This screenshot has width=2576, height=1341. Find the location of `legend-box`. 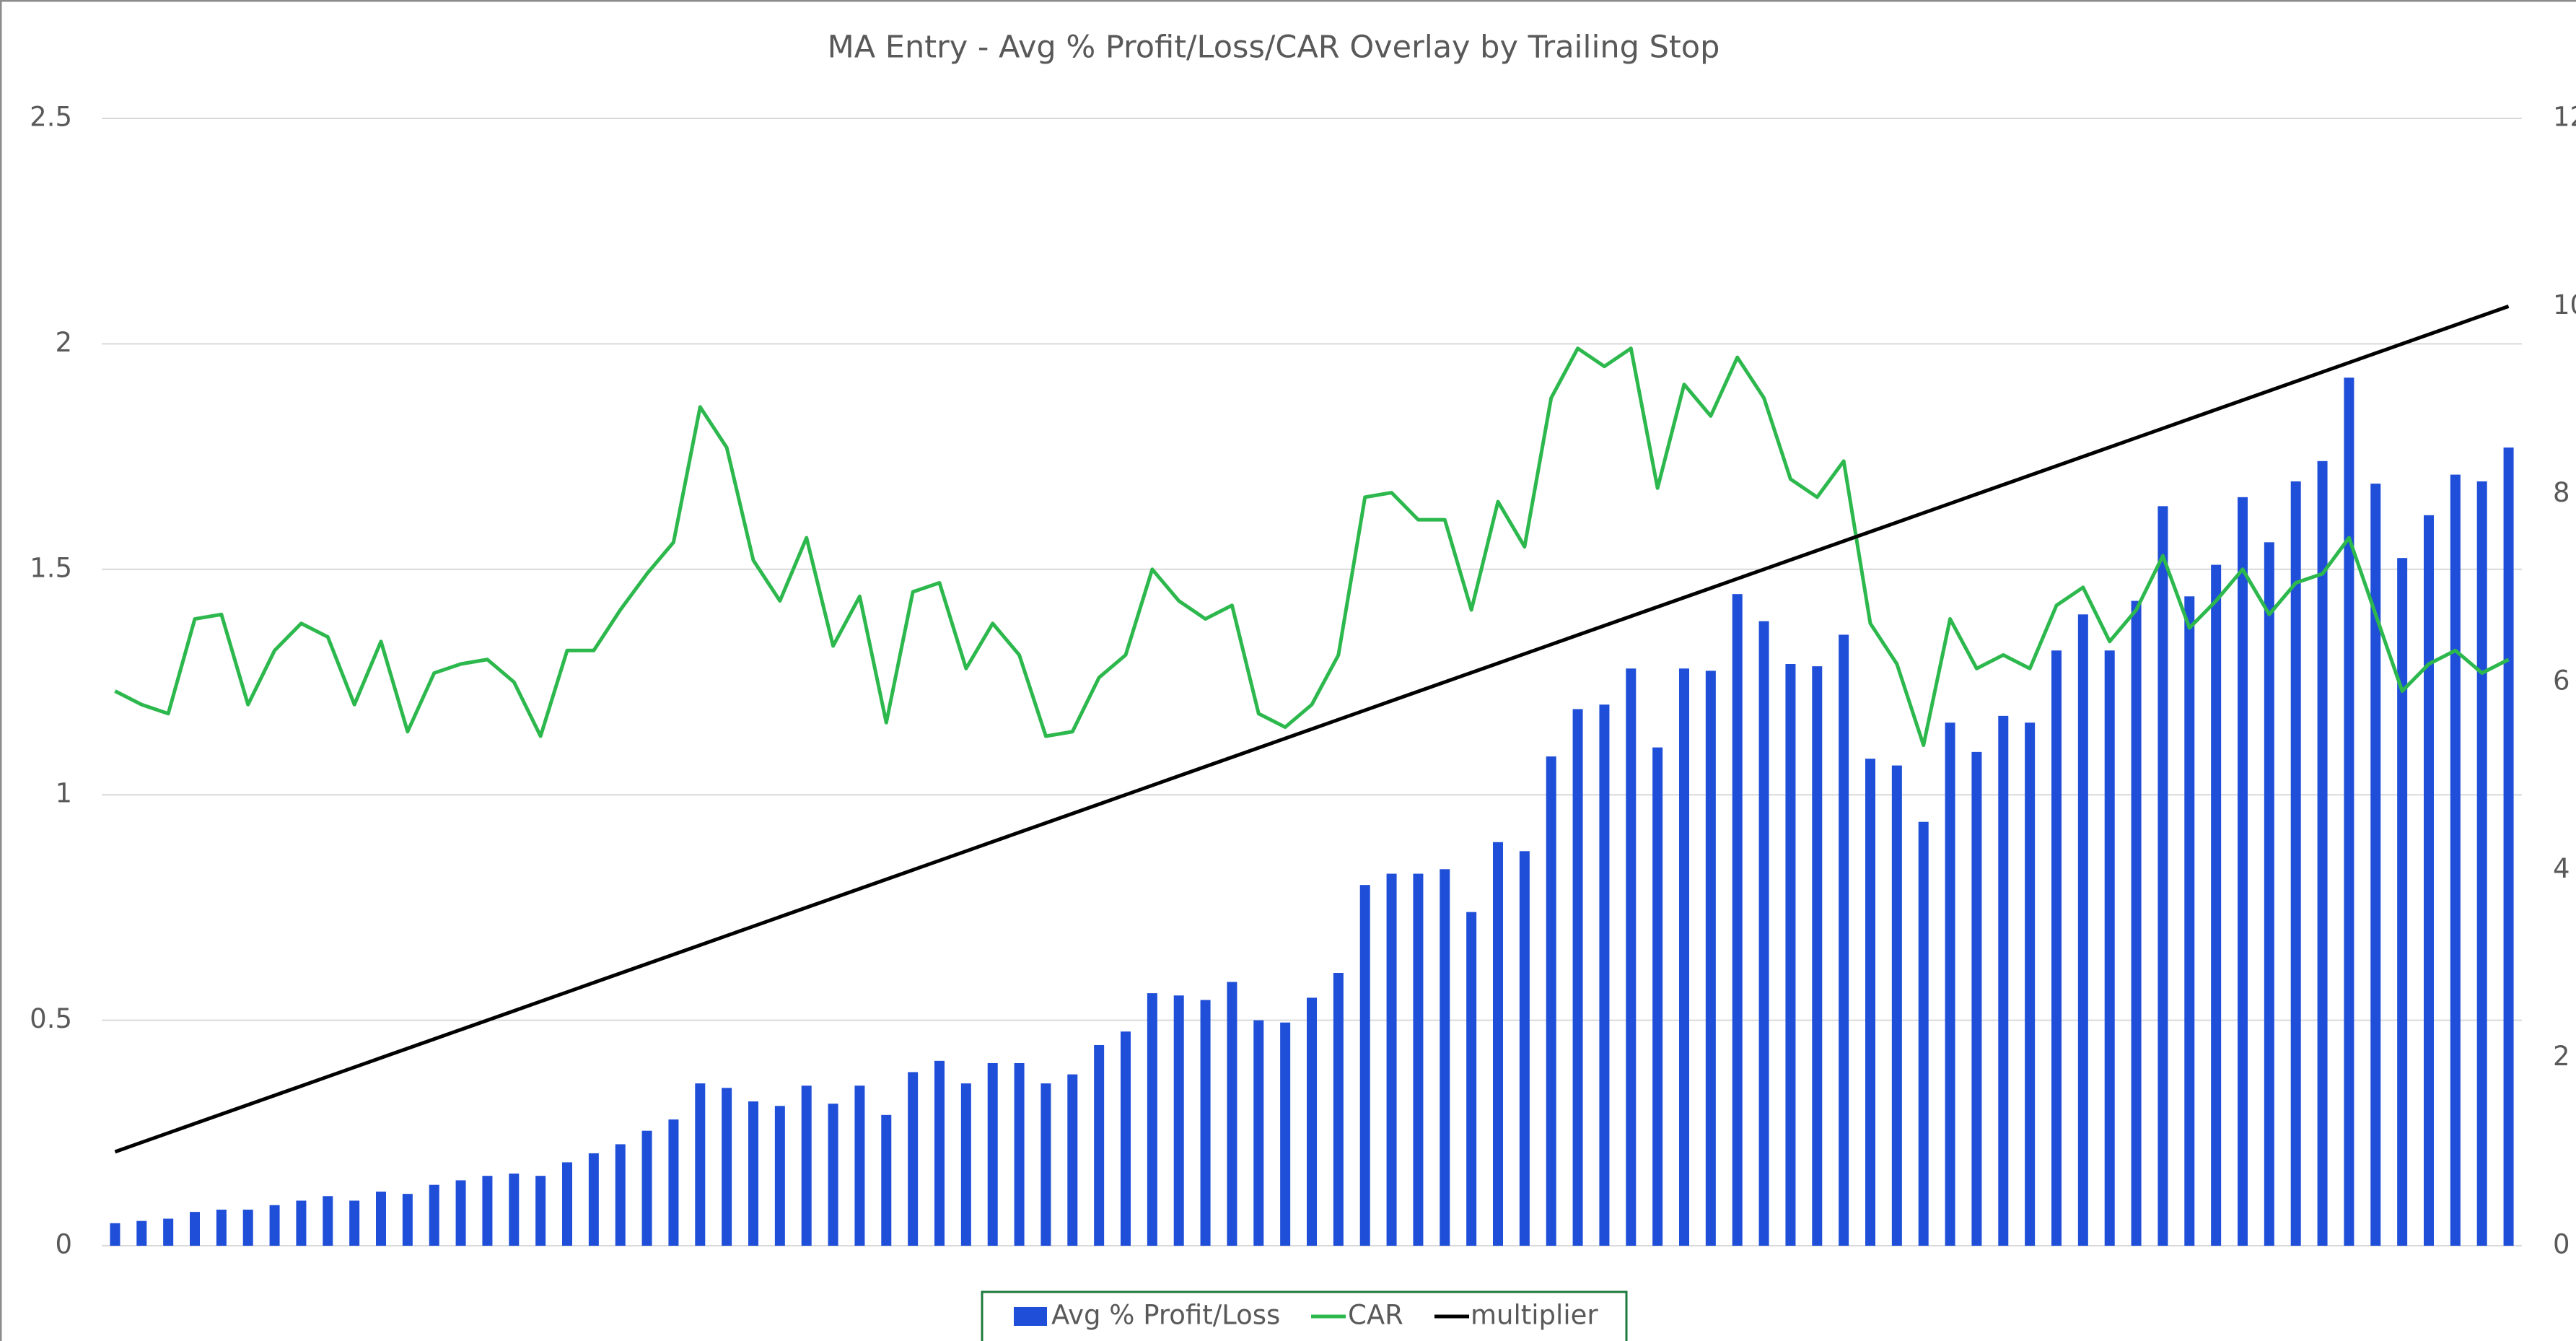

legend-box is located at coordinates (1304, 1315).